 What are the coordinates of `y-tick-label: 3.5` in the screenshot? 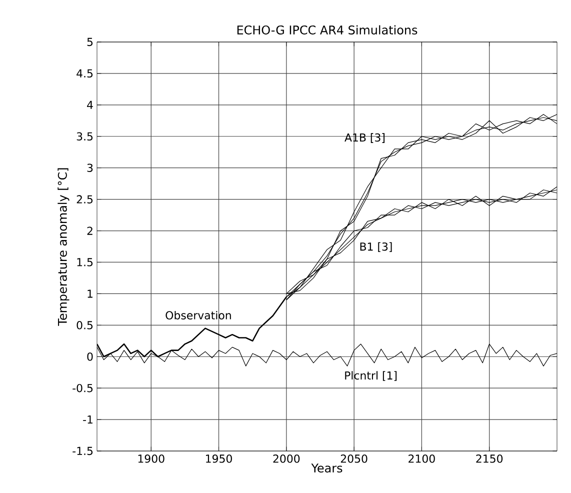 It's located at (84, 136).